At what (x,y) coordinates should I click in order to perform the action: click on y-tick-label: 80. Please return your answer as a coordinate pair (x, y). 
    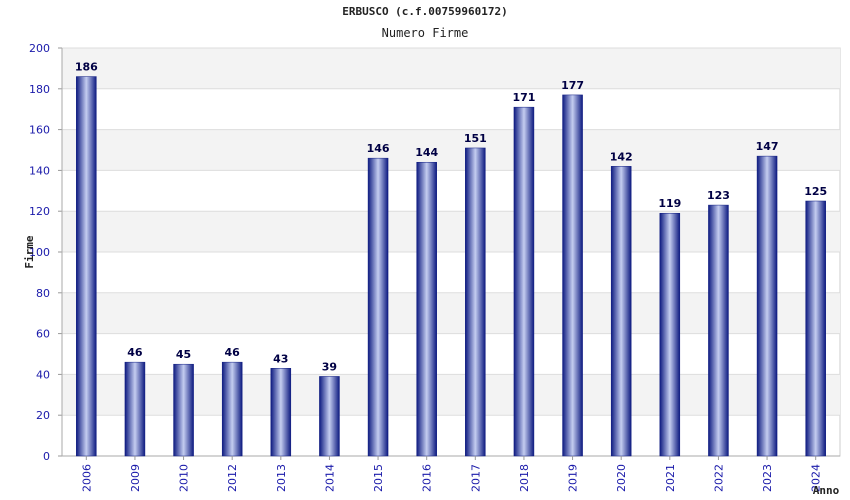
    Looking at the image, I should click on (43, 293).